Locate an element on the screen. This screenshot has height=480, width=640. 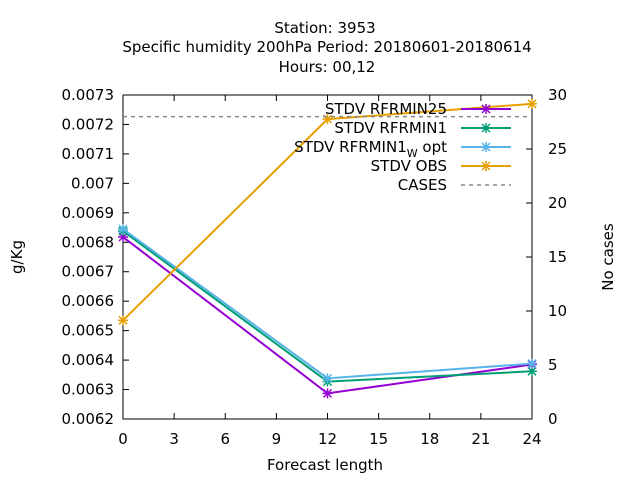
x-tick-label: 24 is located at coordinates (531, 439).